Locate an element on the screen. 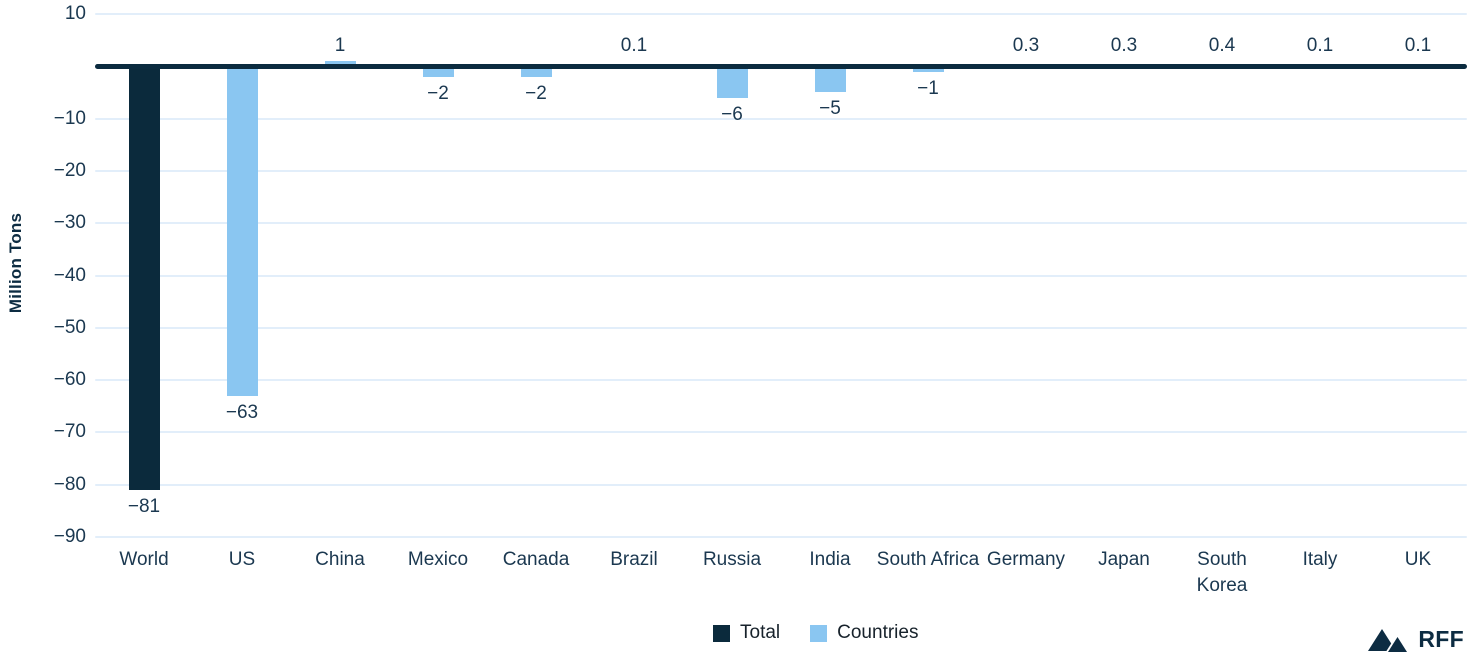 The width and height of the screenshot is (1480, 659). legend-item: Total is located at coordinates (746, 633).